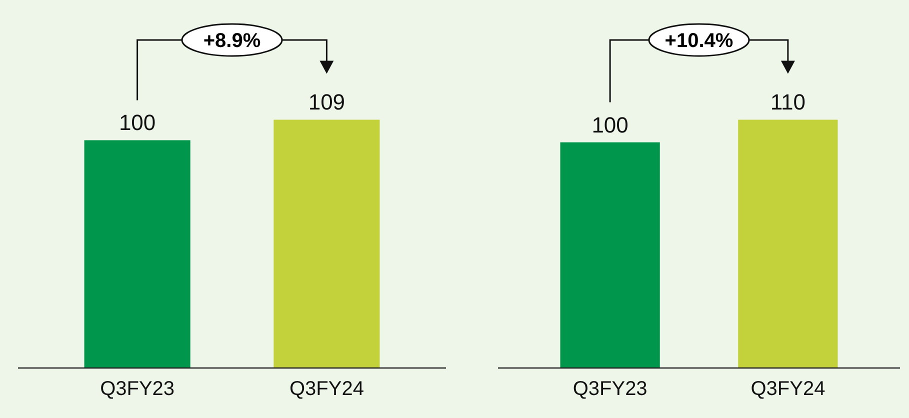 This screenshot has height=418, width=909. Describe the element at coordinates (232, 41) in the screenshot. I see `text: +8.9%` at that location.